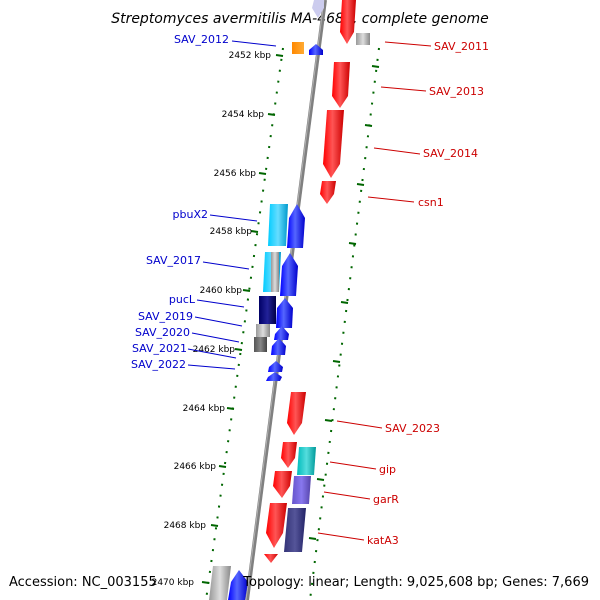 The width and height of the screenshot is (600, 600). What do you see at coordinates (231, 232) in the screenshot?
I see `kbp-label: 2458 kbp` at bounding box center [231, 232].